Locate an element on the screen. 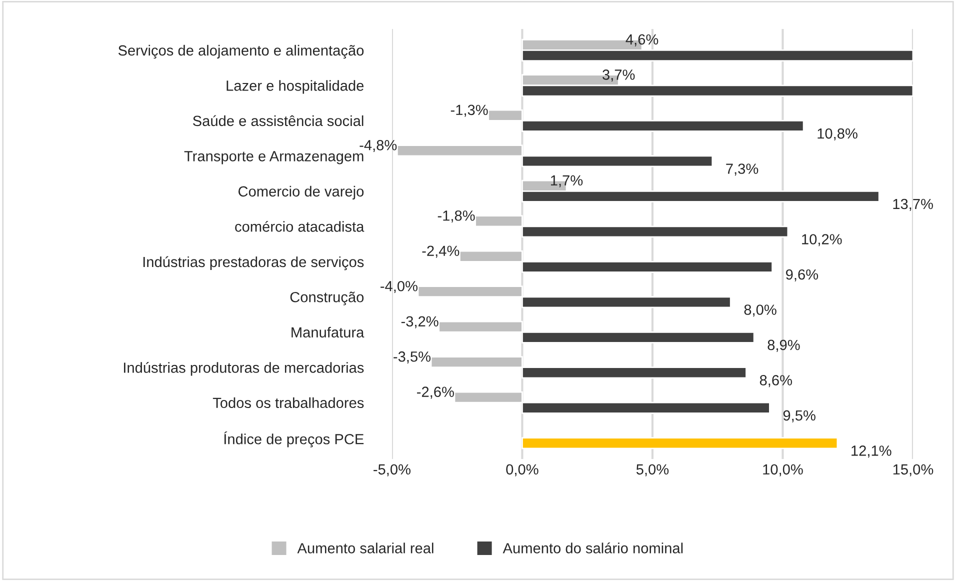  data-label: 4,6% is located at coordinates (642, 40).